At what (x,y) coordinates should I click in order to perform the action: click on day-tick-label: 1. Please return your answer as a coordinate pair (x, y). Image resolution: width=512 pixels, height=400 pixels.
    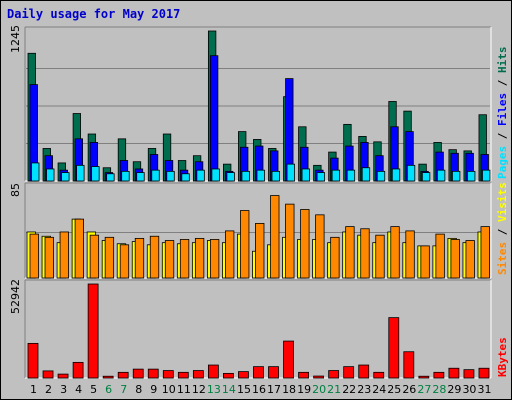
    Looking at the image, I should click on (33, 389).